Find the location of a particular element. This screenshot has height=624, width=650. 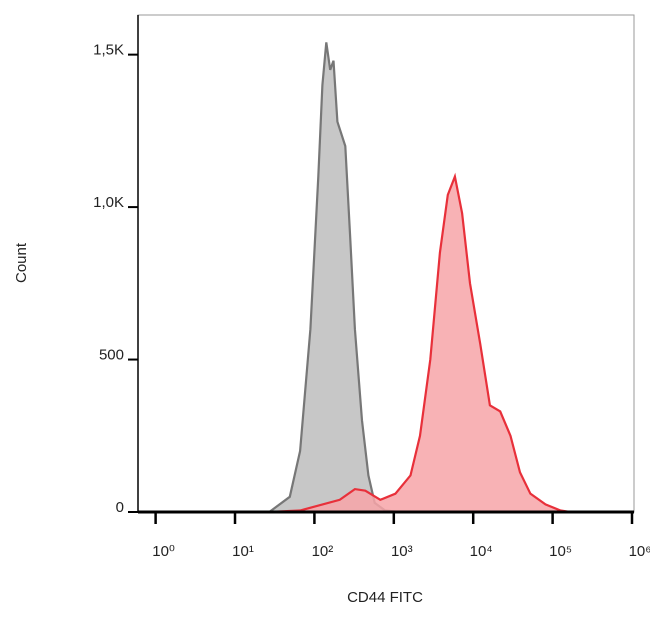

x-axis-label: CD44 FITC is located at coordinates (385, 597).